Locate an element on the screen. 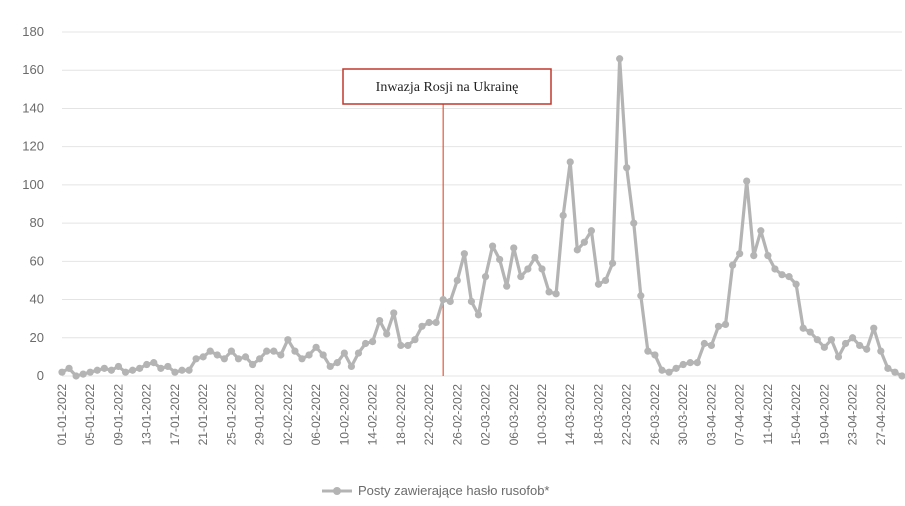 This screenshot has height=506, width=905. x-tick-label: 27-04-2022 is located at coordinates (881, 415).